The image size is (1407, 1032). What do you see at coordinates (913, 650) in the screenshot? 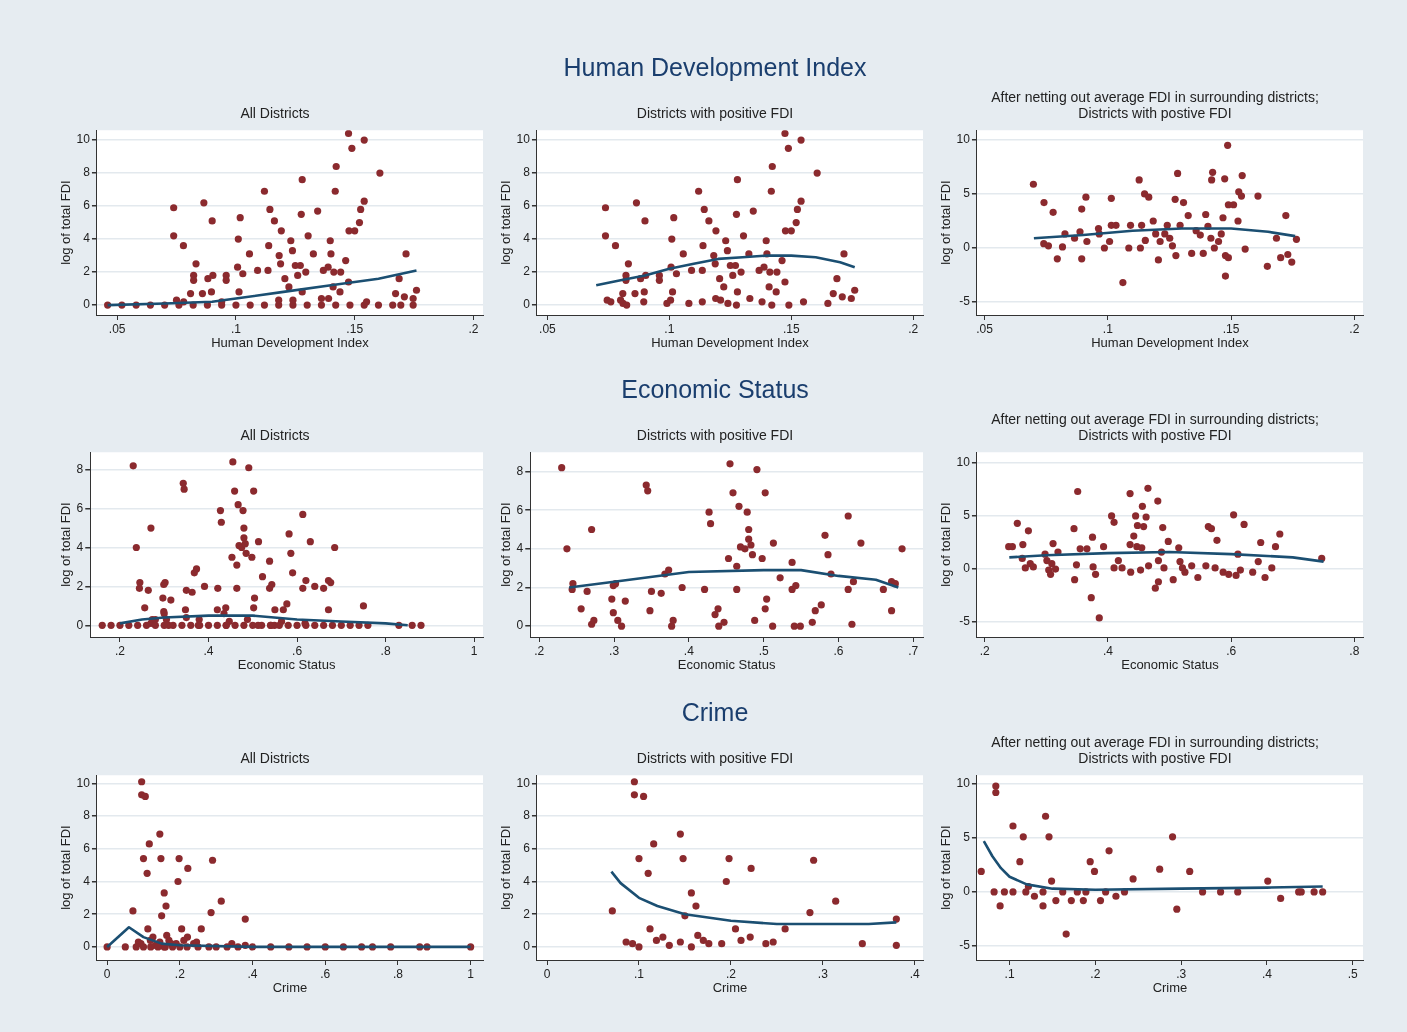
I see `x-tick-label: .7` at bounding box center [913, 650].